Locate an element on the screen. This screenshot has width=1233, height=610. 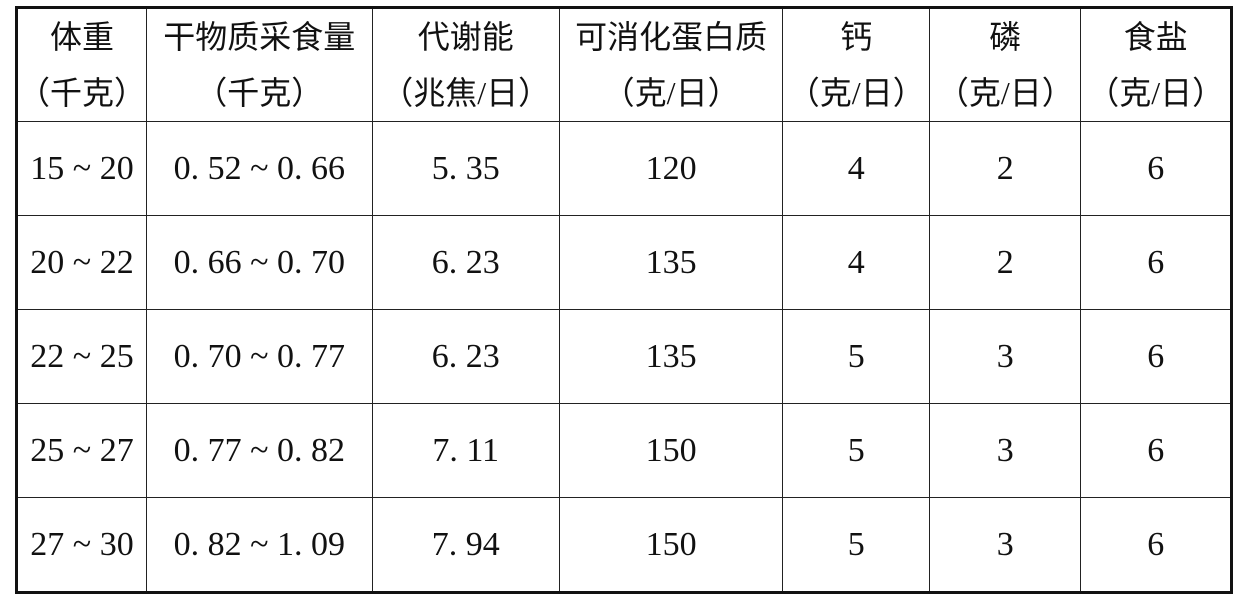
table-cell: 27 ~ 30 is located at coordinates (81, 545).